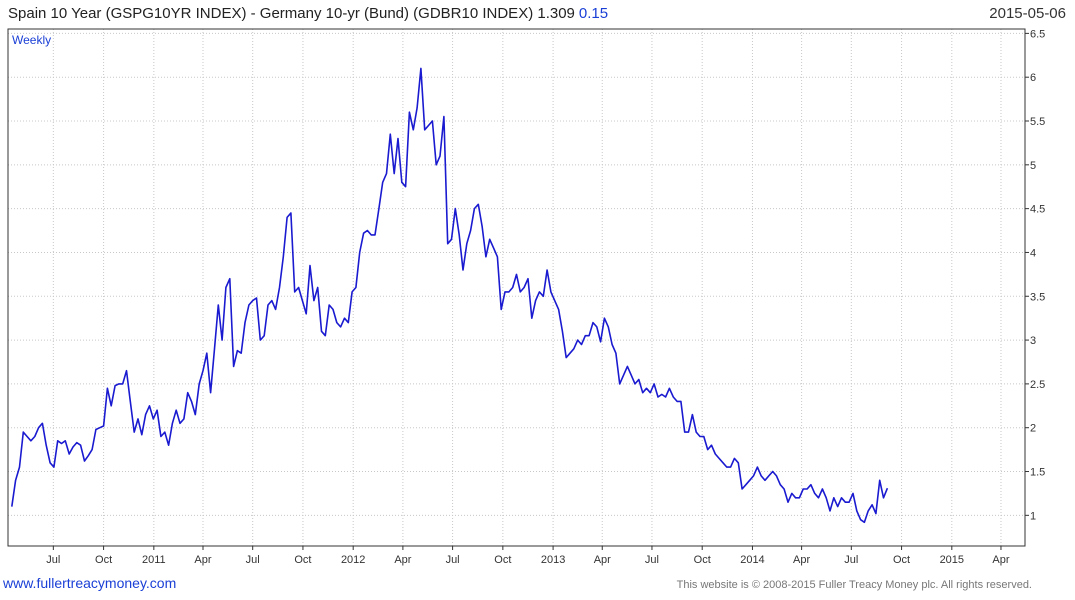 This screenshot has height=600, width=1075. What do you see at coordinates (1033, 516) in the screenshot?
I see `y-tick-label: 1` at bounding box center [1033, 516].